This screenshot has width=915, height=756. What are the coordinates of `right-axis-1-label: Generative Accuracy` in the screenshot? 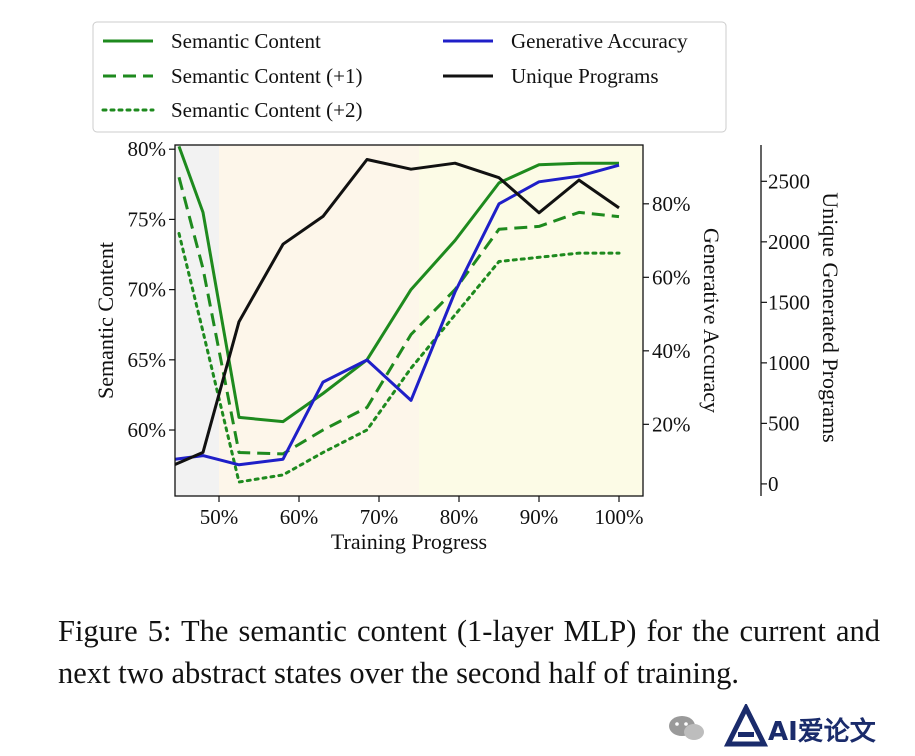 It's located at (711, 320).